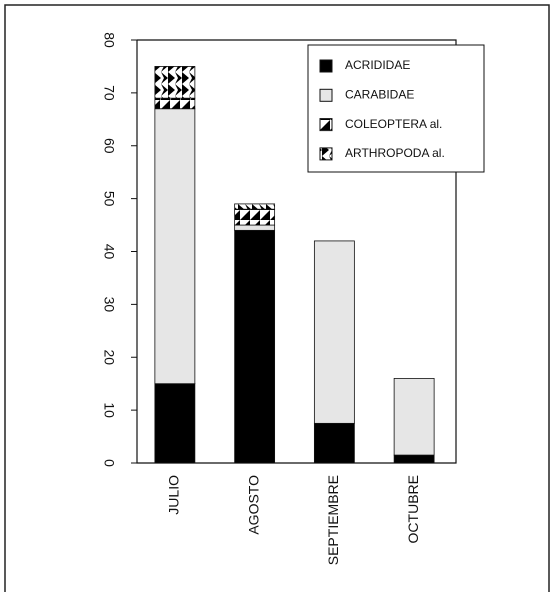  Describe the element at coordinates (109, 40) in the screenshot. I see `y-tick-label: 80` at that location.